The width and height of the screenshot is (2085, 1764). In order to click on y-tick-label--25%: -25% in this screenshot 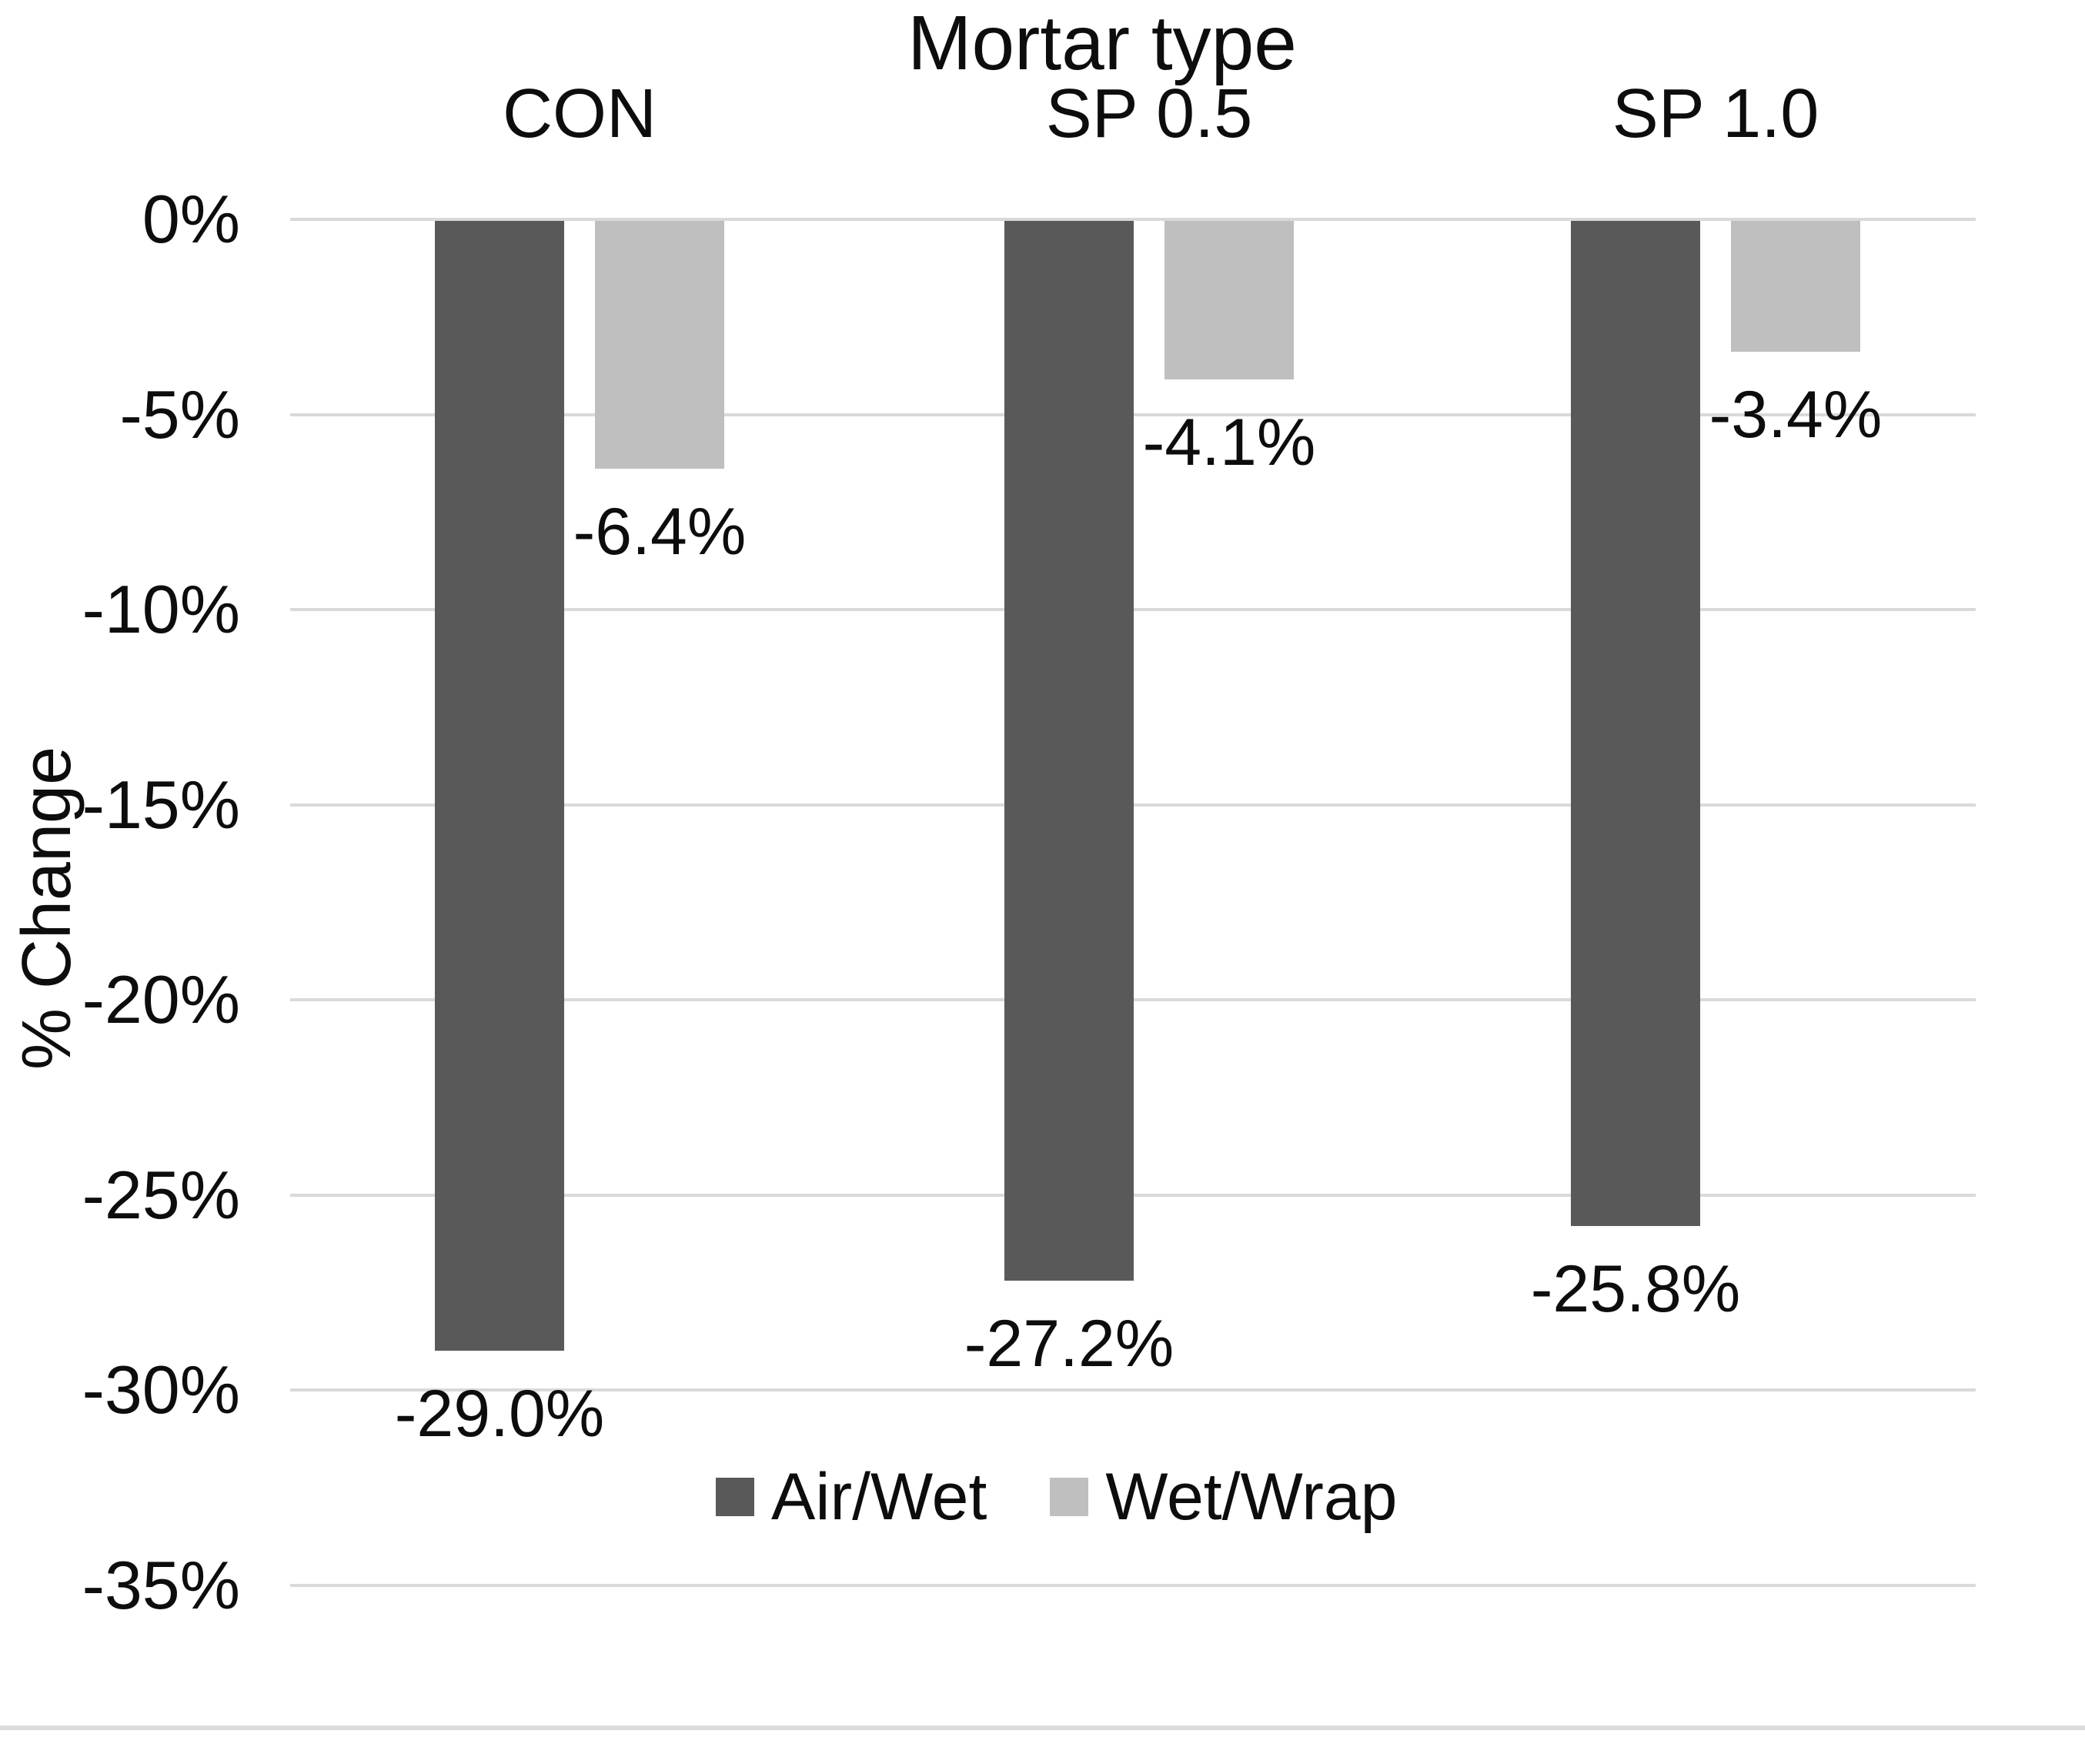, I will do `click(161, 1195)`.